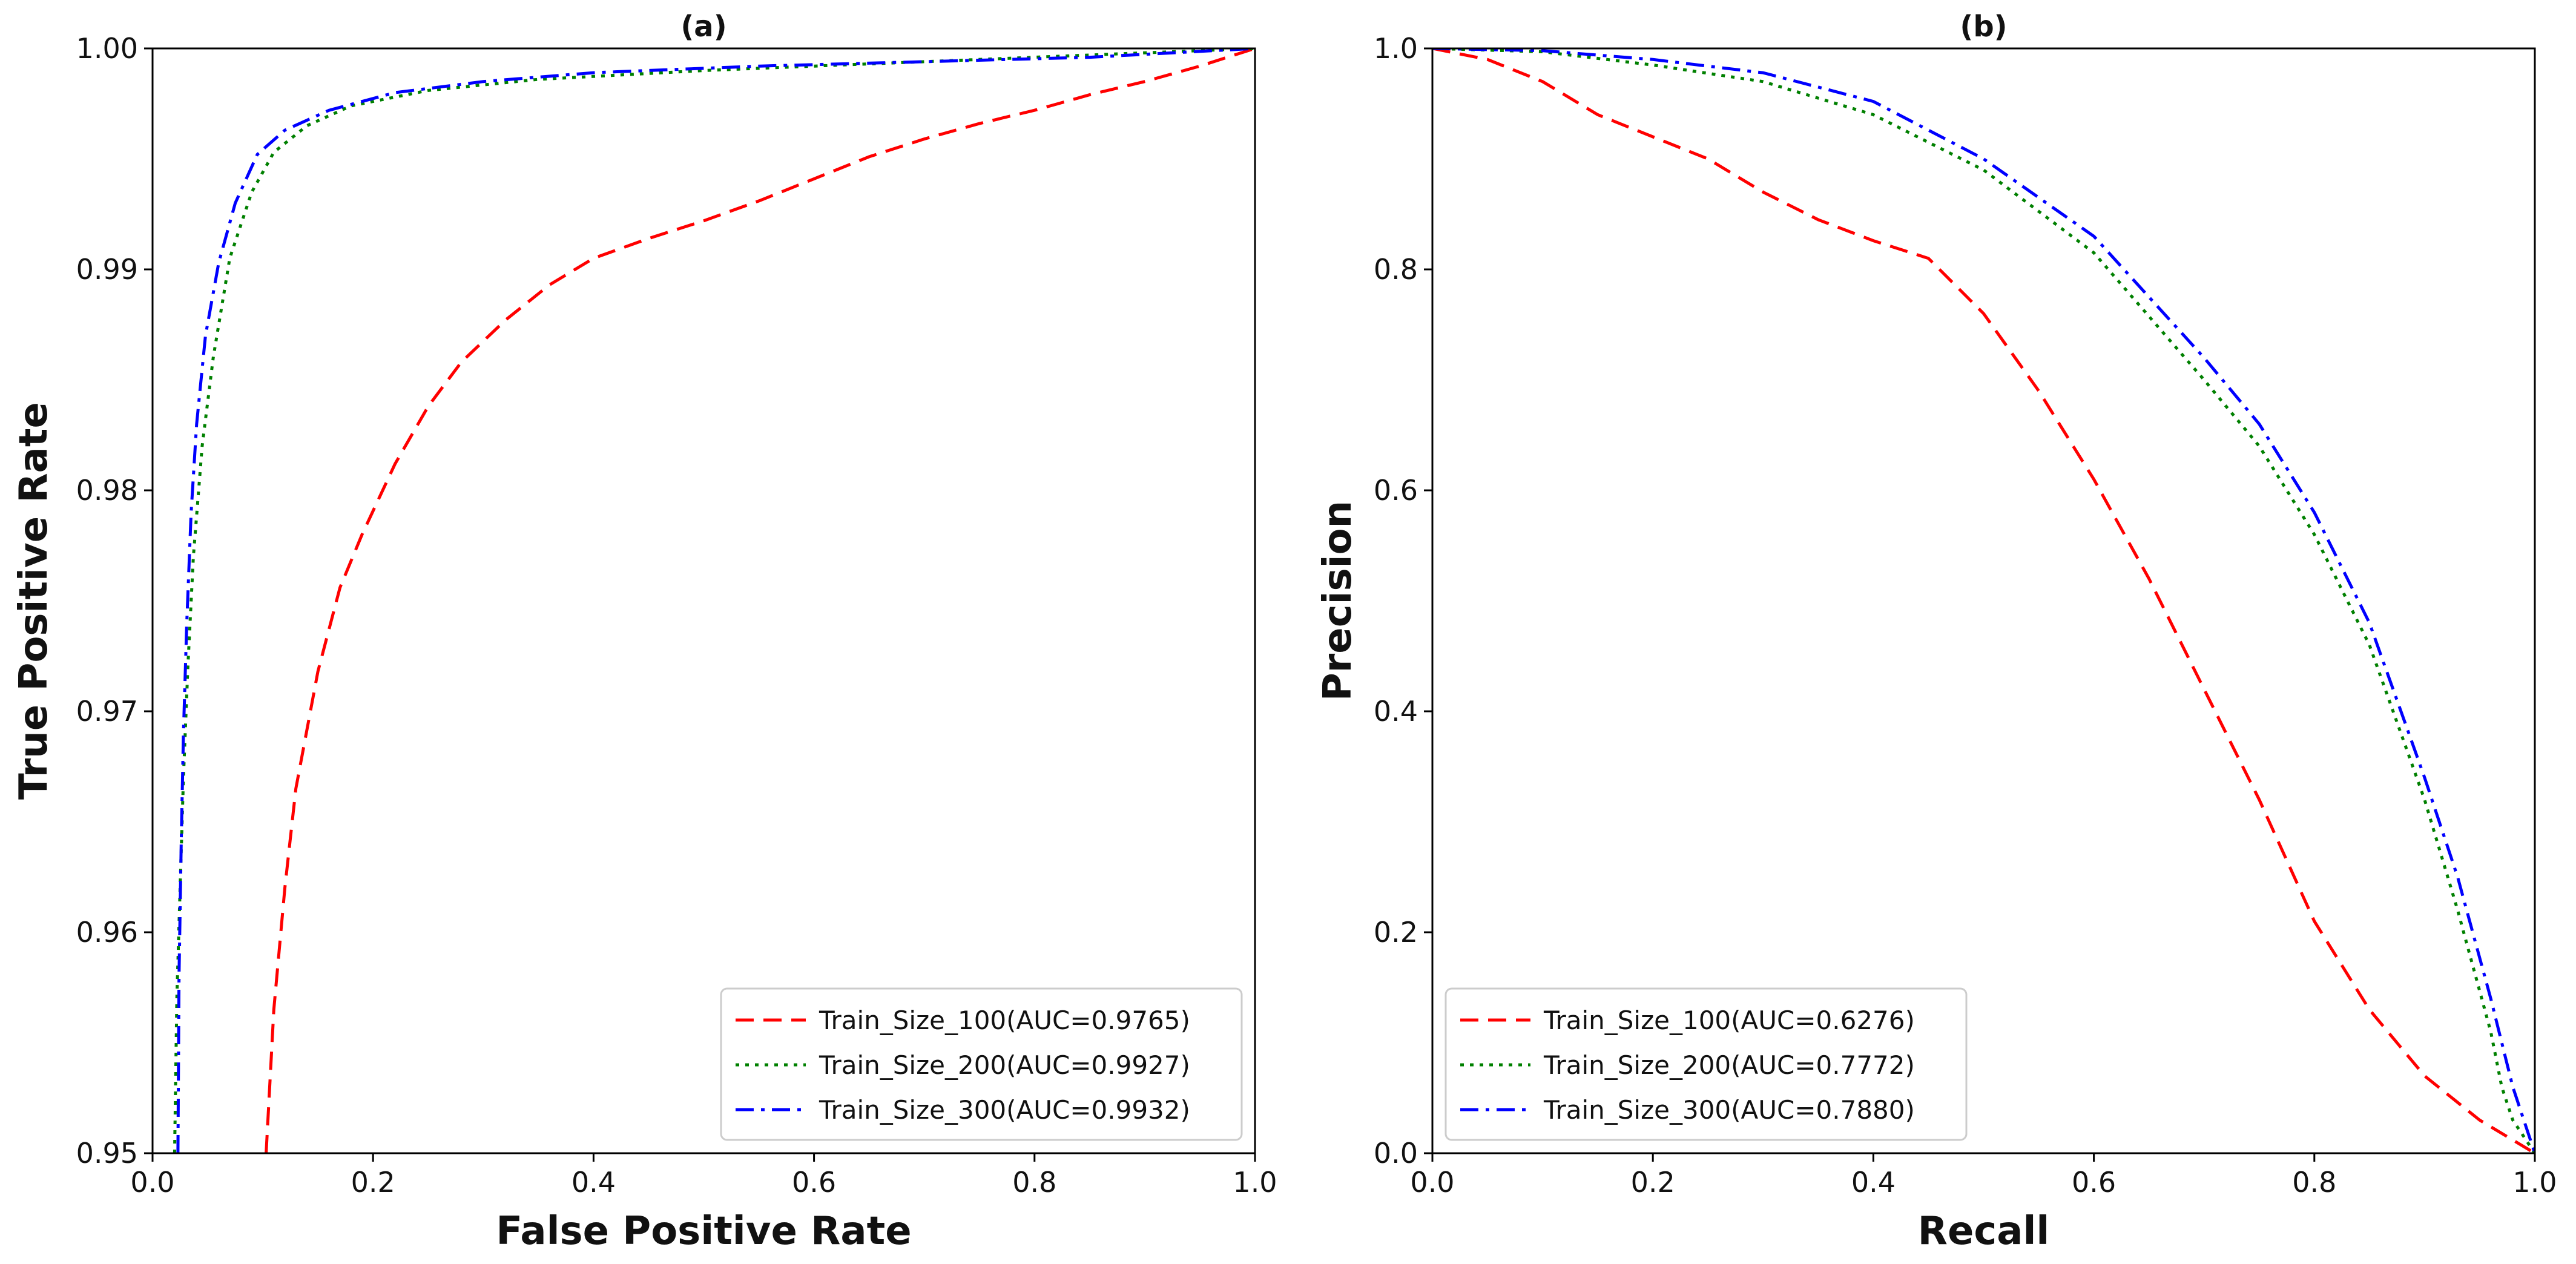 This screenshot has width=2576, height=1264. Describe the element at coordinates (1338, 601) in the screenshot. I see `y-axis-label: Precision` at that location.